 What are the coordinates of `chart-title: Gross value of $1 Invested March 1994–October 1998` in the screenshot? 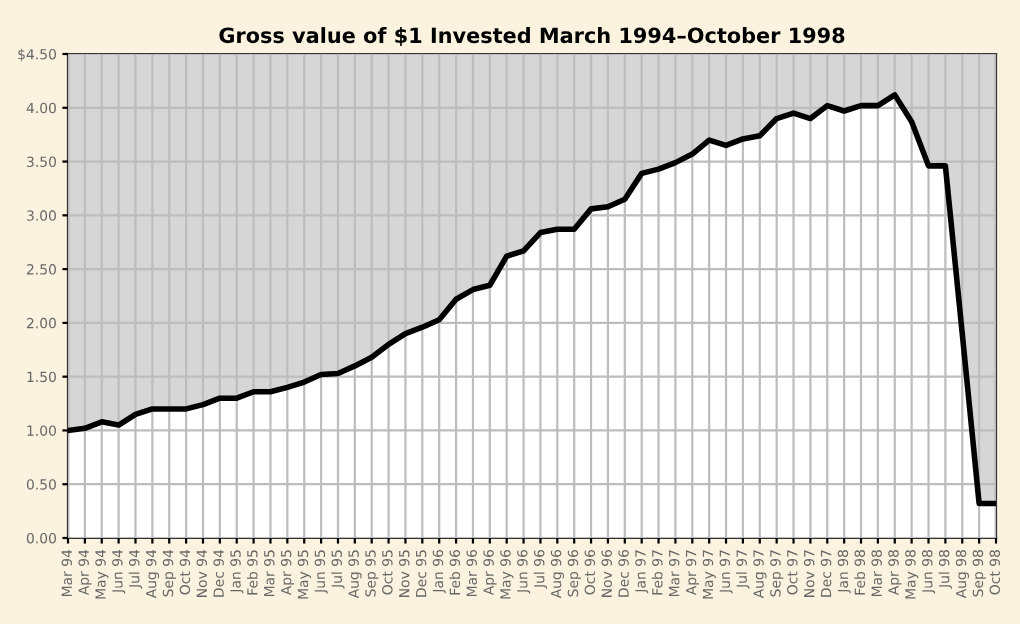 It's located at (532, 36).